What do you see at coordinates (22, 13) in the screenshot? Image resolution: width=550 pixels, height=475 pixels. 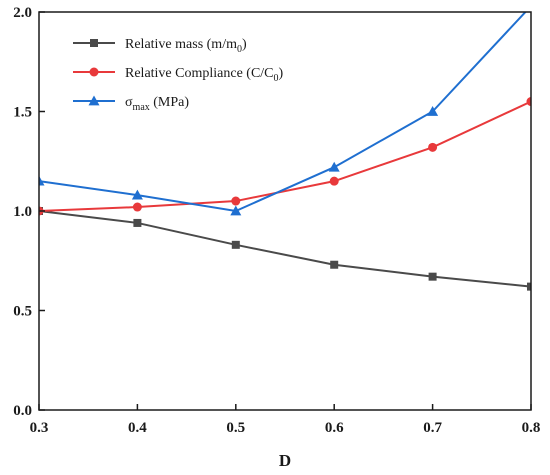 I see `y-tick-label: 2.0` at bounding box center [22, 13].